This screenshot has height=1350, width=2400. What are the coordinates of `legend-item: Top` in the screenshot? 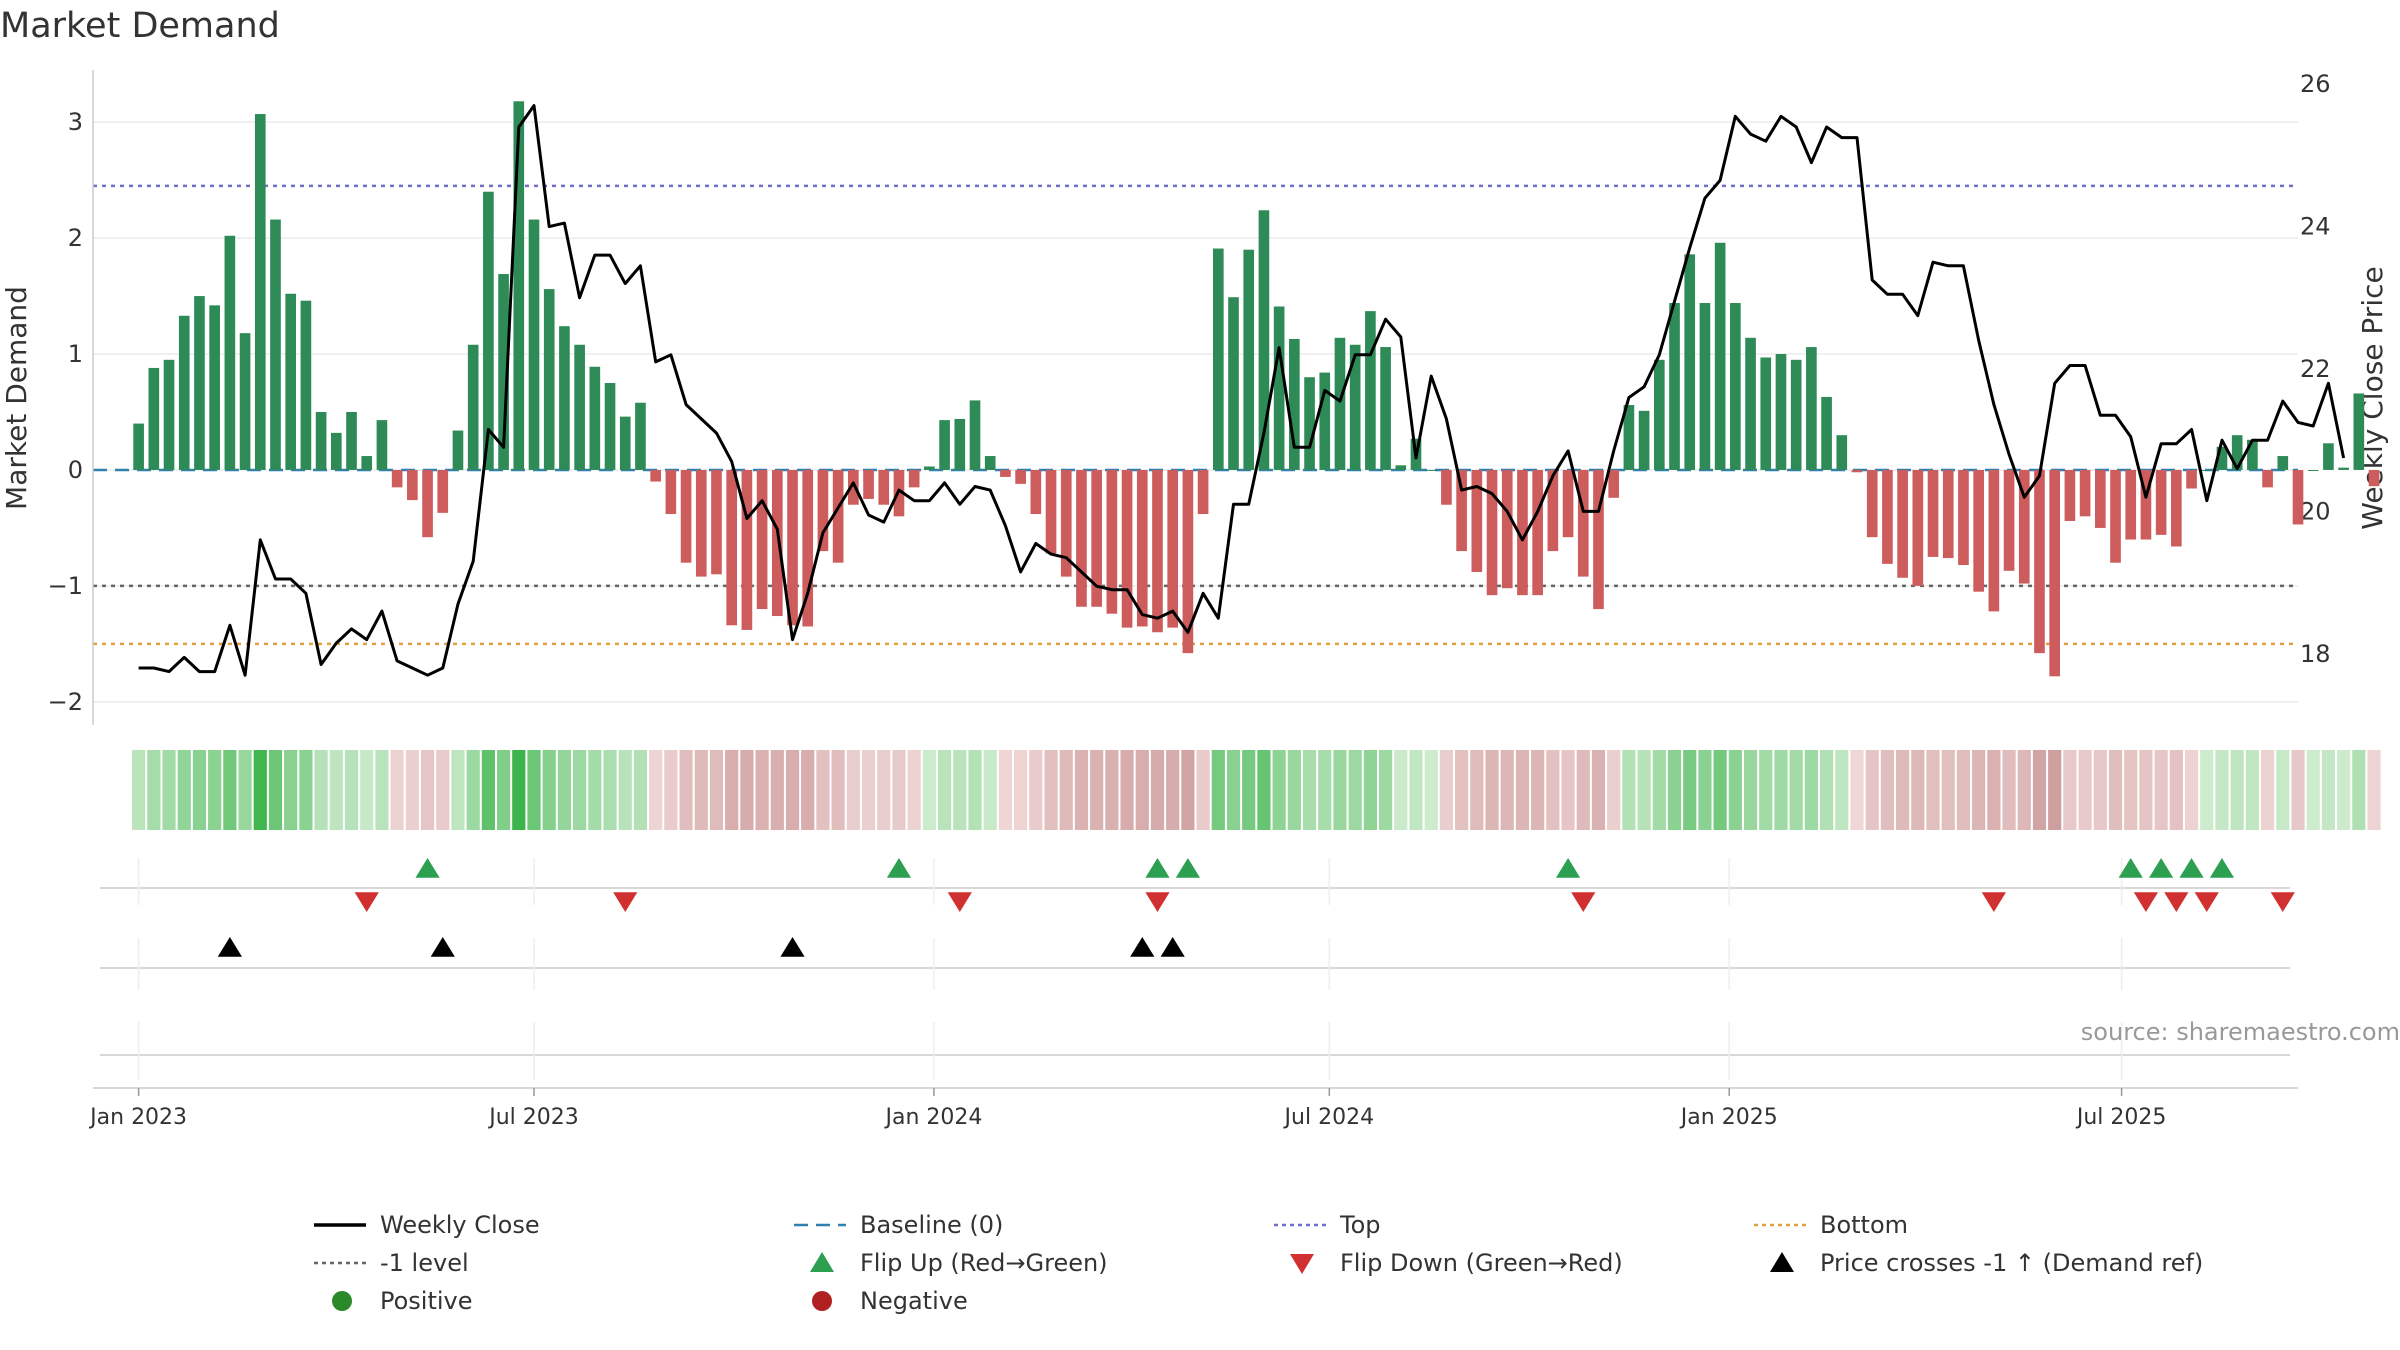 It's located at (1500, 1225).